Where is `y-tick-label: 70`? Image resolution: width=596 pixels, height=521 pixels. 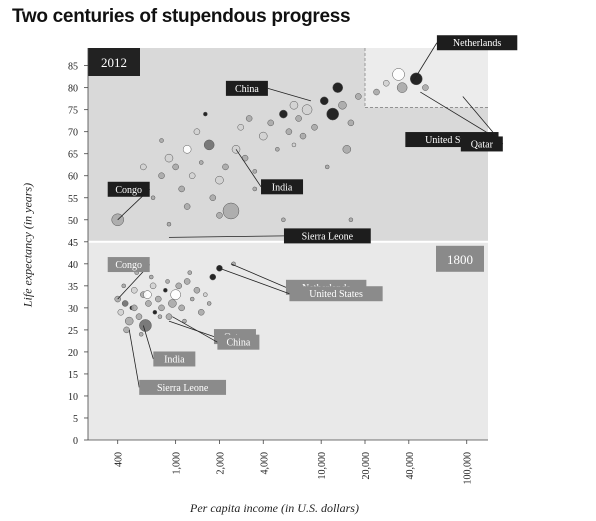
y-tick-label: 70 is located at coordinates (73, 133).